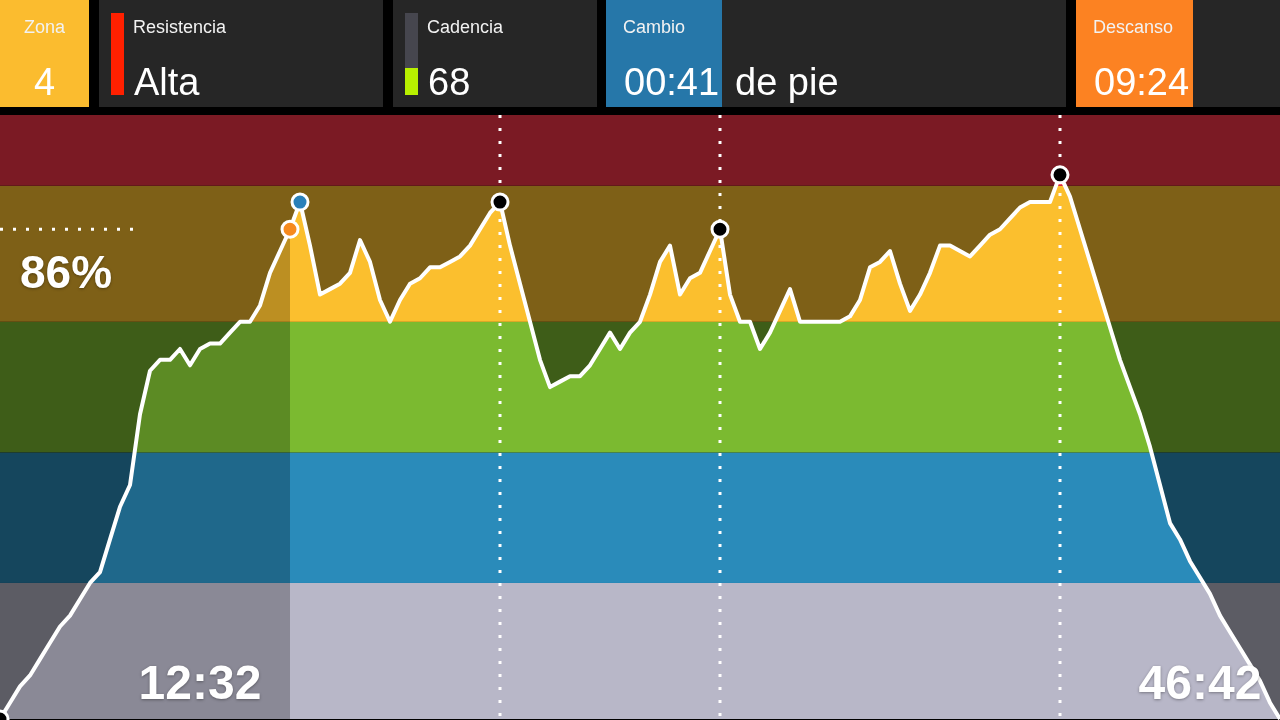 The image size is (1280, 720). Describe the element at coordinates (1200, 682) in the screenshot. I see `x-tick-label: 46:42` at that location.